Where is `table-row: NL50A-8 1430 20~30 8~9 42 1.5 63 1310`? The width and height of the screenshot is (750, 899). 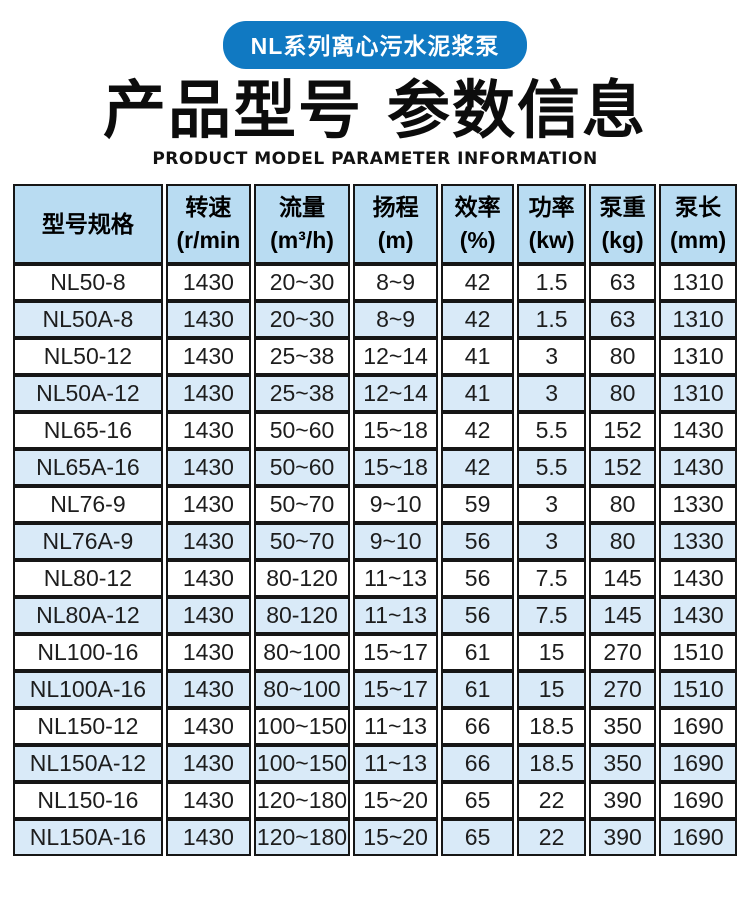 table-row: NL50A-8 1430 20~30 8~9 42 1.5 63 1310 is located at coordinates (375, 320).